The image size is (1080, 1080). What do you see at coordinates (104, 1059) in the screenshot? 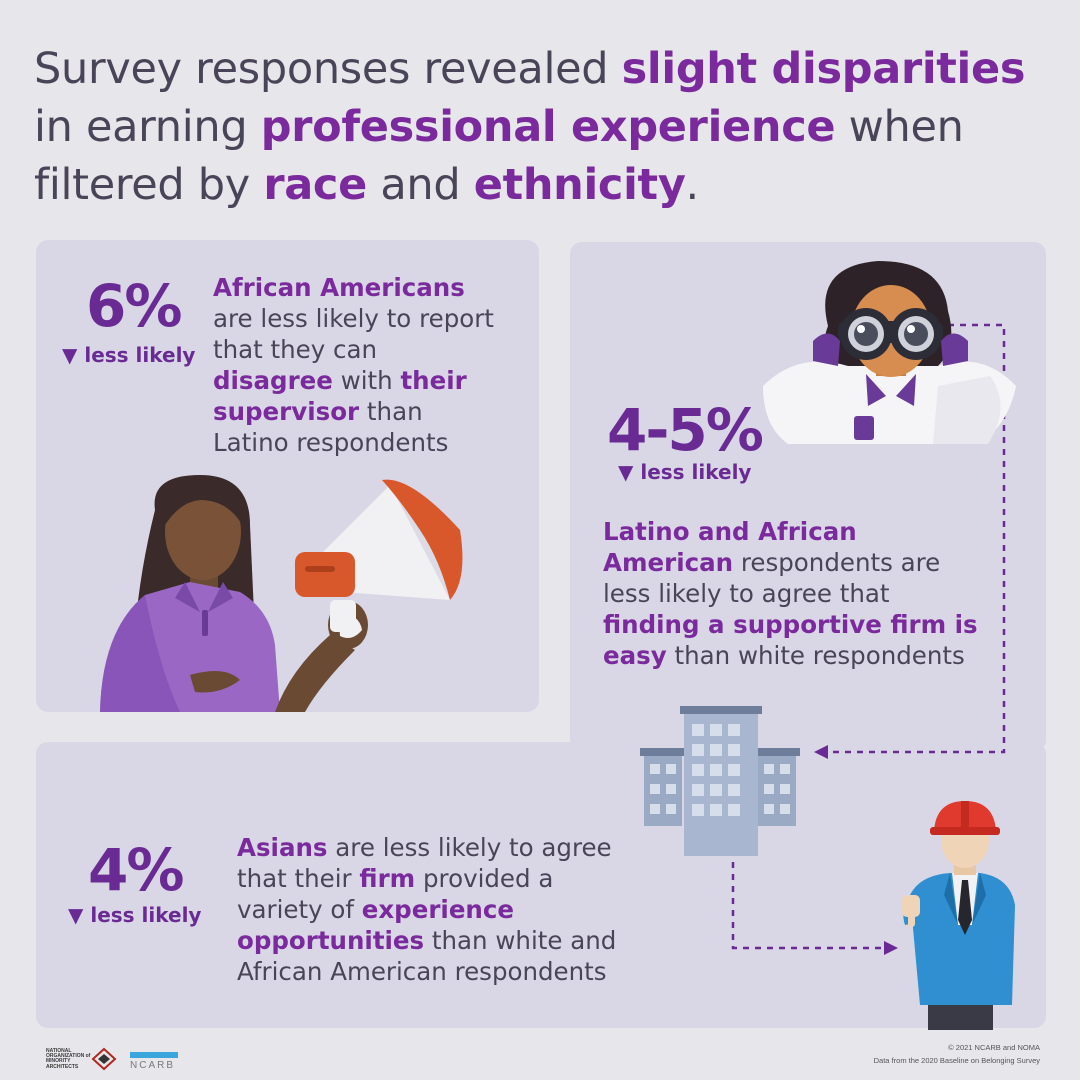
I see `noma-emblem-icon` at bounding box center [104, 1059].